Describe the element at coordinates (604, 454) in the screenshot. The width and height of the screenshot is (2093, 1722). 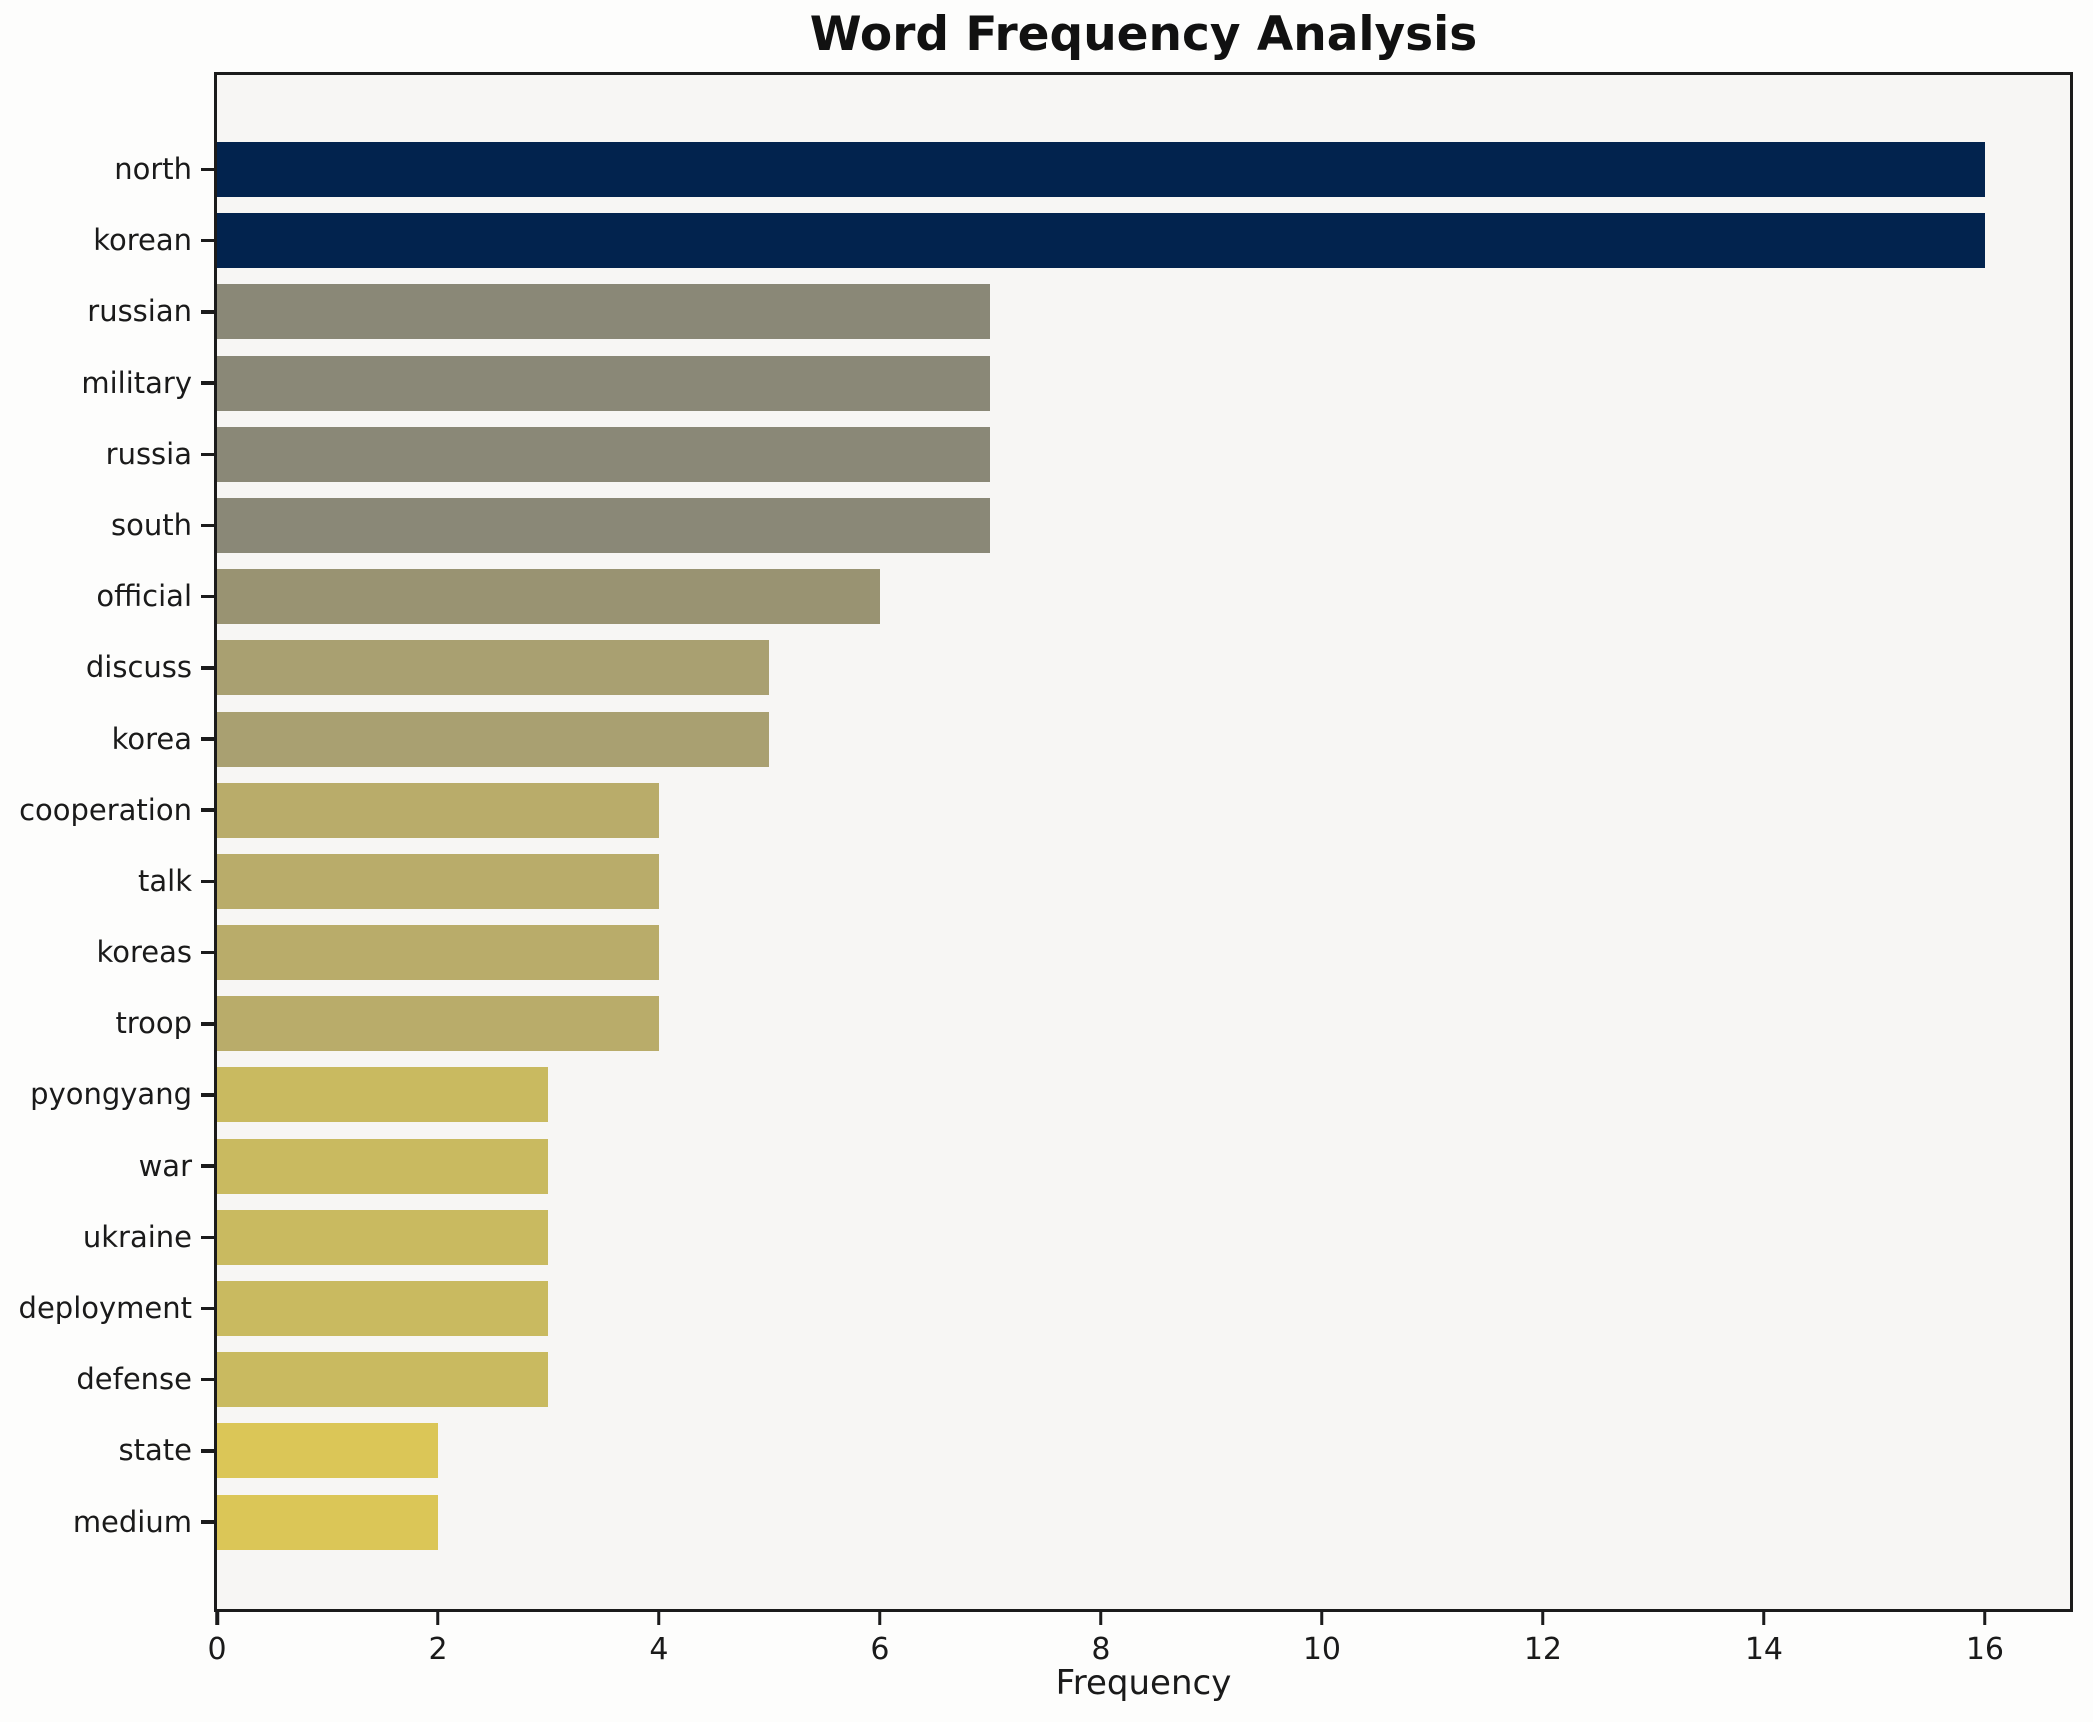
I see `bar-russia` at that location.